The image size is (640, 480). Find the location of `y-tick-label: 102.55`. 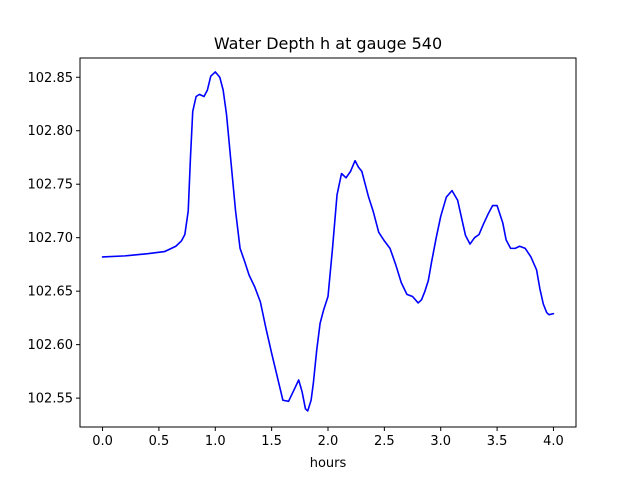

y-tick-label: 102.55 is located at coordinates (51, 399).